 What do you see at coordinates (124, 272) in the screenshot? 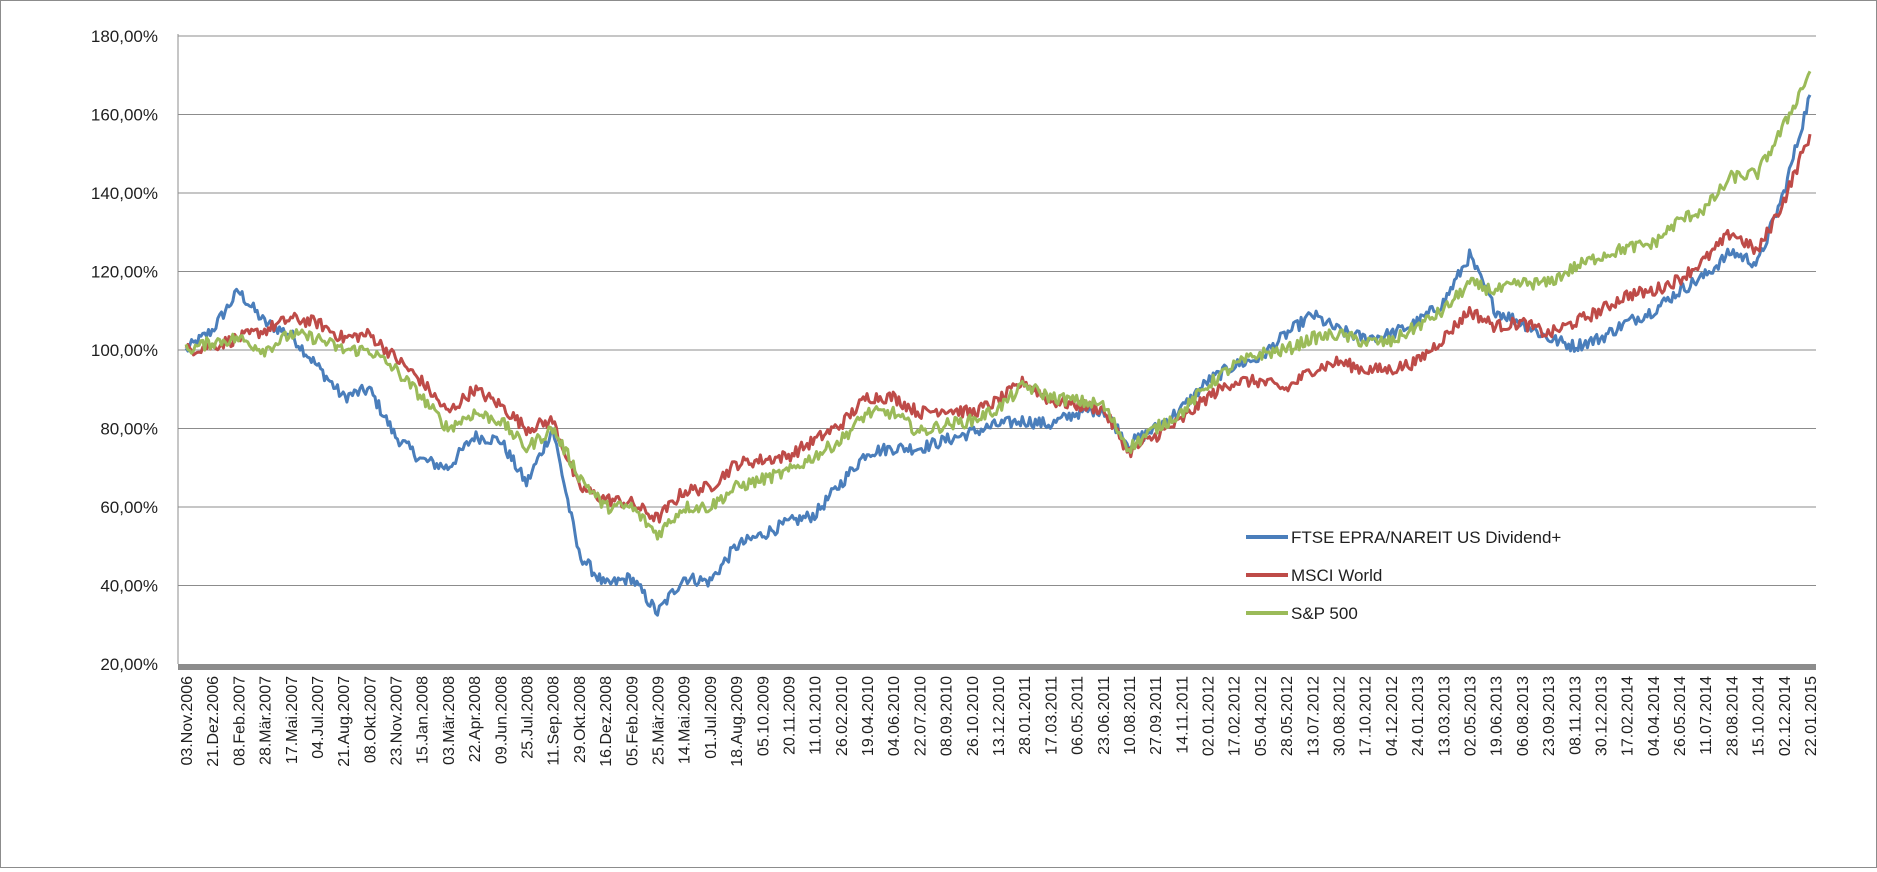
I see `y-tick-label: 120,00%` at bounding box center [124, 272].